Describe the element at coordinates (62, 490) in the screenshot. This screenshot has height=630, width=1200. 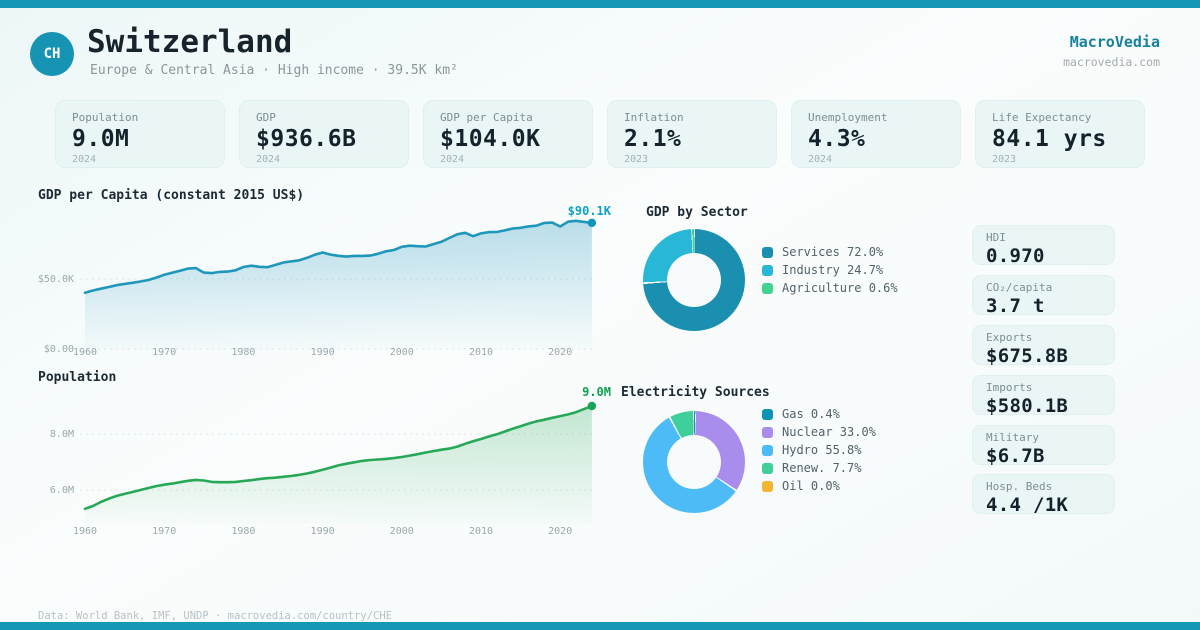
I see `svg-text: 6.0M` at that location.